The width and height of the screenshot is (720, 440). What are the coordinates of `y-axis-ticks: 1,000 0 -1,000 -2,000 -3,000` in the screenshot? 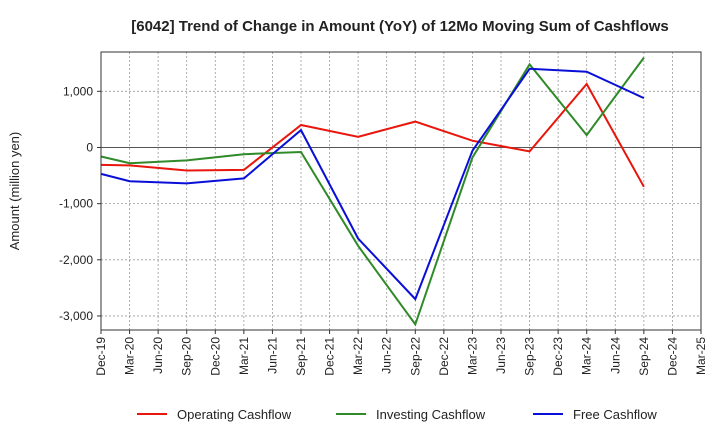 It's located at (80, 203).